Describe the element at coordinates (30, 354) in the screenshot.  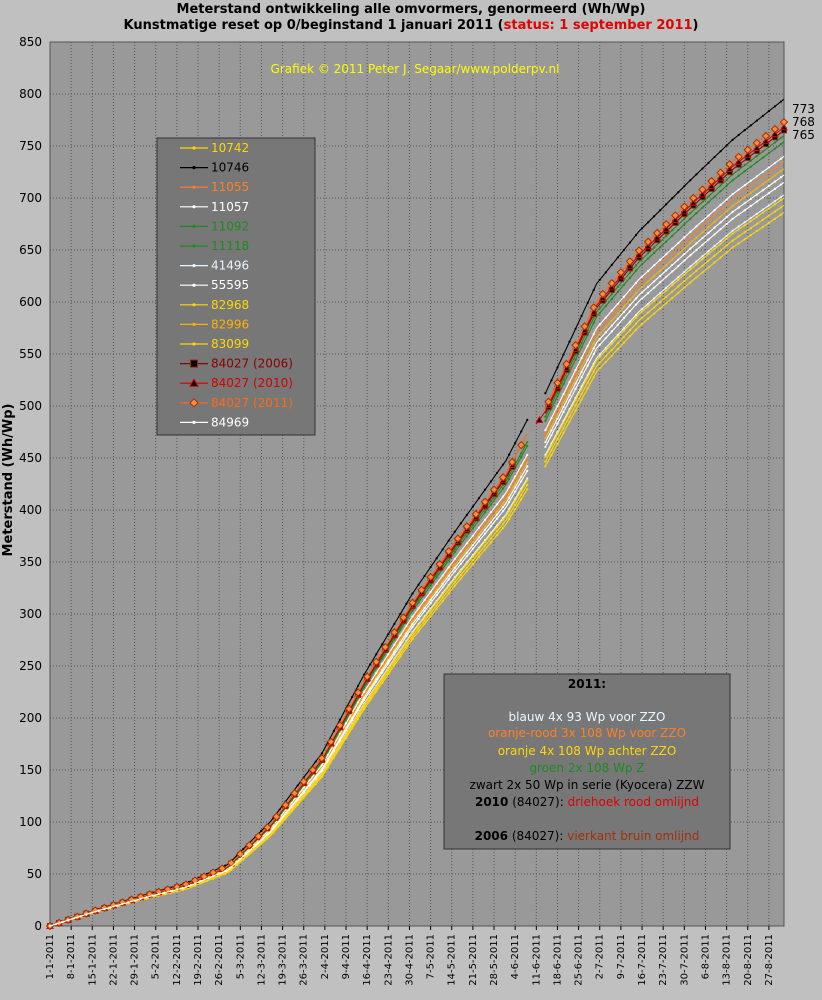
I see `y-tick-label: 550` at that location.